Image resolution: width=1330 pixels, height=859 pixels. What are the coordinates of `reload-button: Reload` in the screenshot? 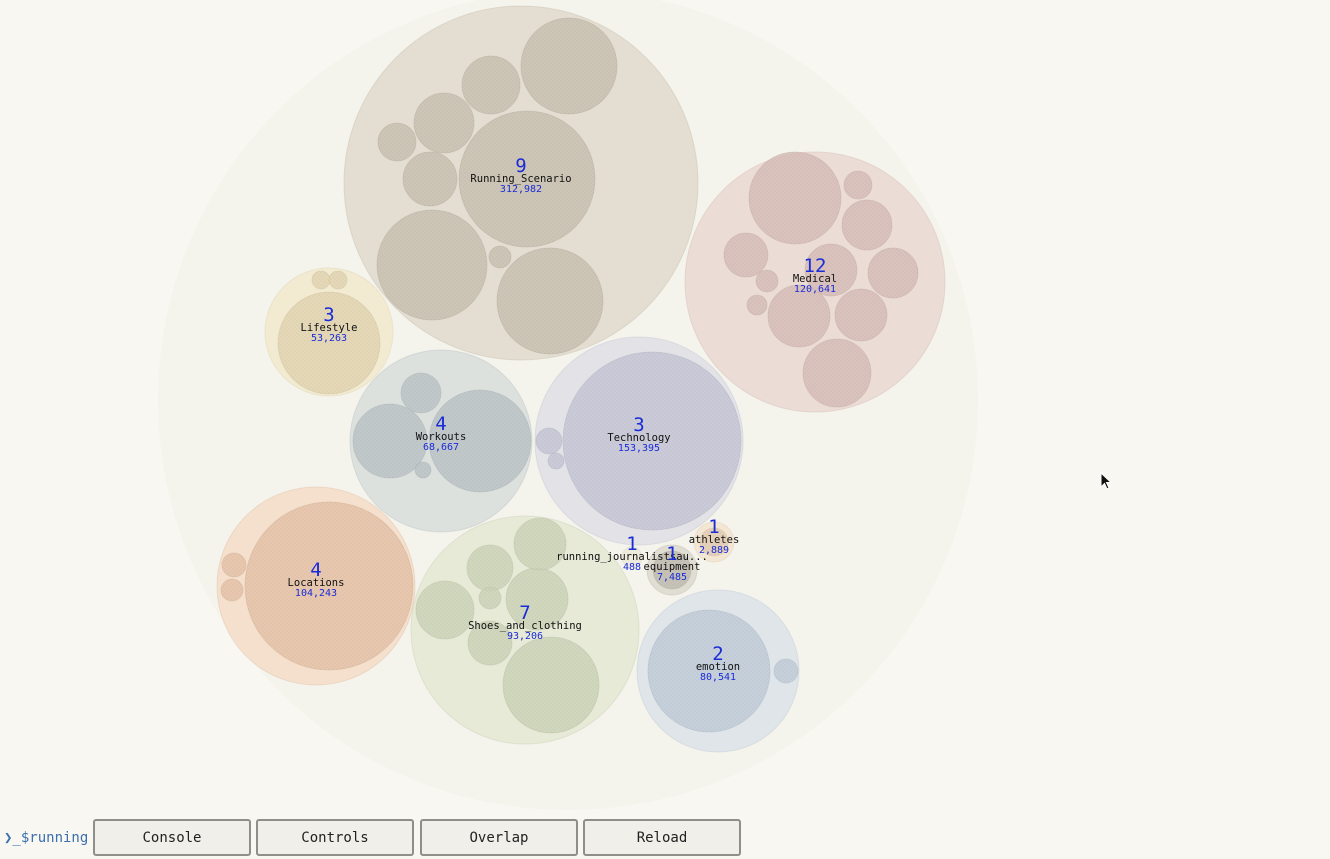 It's located at (662, 837).